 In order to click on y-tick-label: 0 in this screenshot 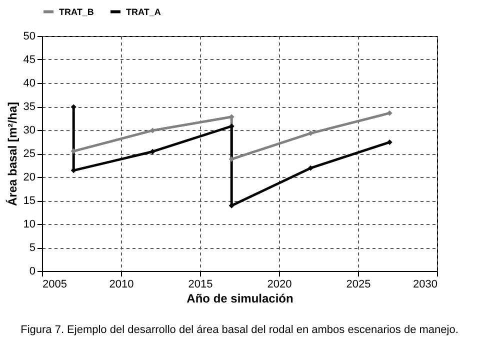, I will do `click(32, 272)`.